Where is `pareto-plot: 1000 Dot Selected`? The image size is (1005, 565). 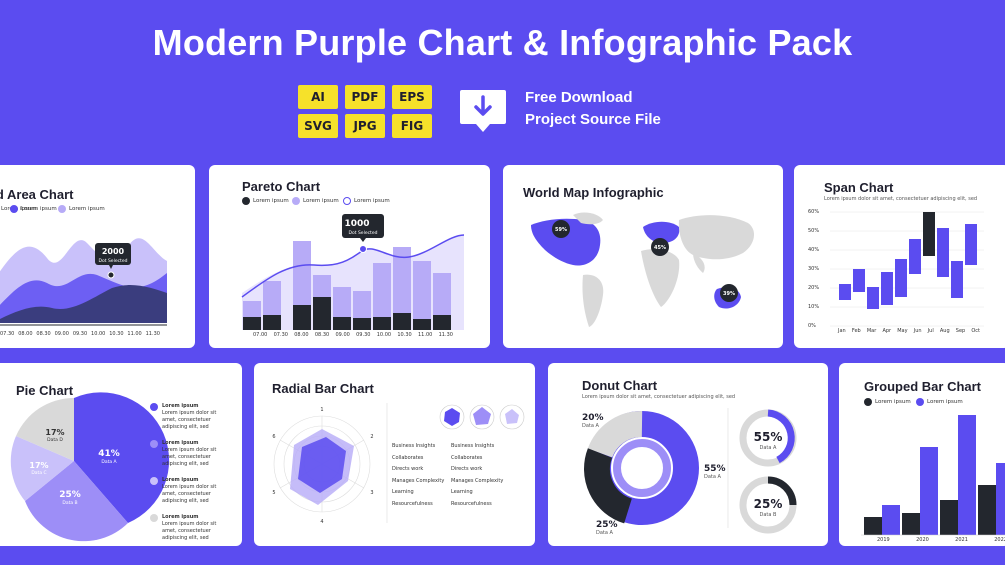
pareto-plot: 1000 Dot Selected is located at coordinates (353, 272).